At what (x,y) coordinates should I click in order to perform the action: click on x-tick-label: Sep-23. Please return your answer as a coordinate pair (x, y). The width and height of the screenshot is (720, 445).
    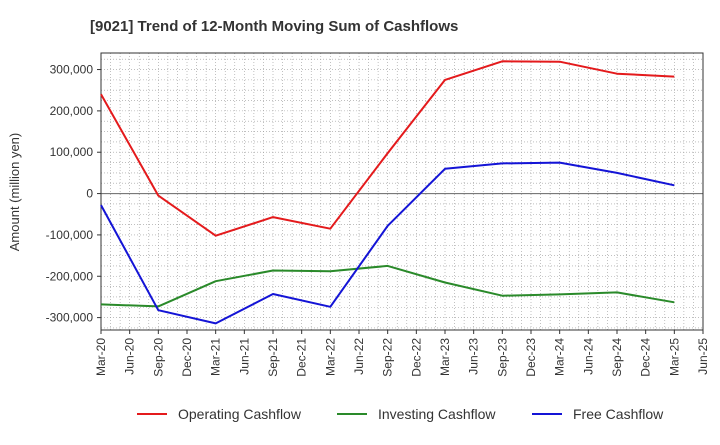
    Looking at the image, I should click on (502, 357).